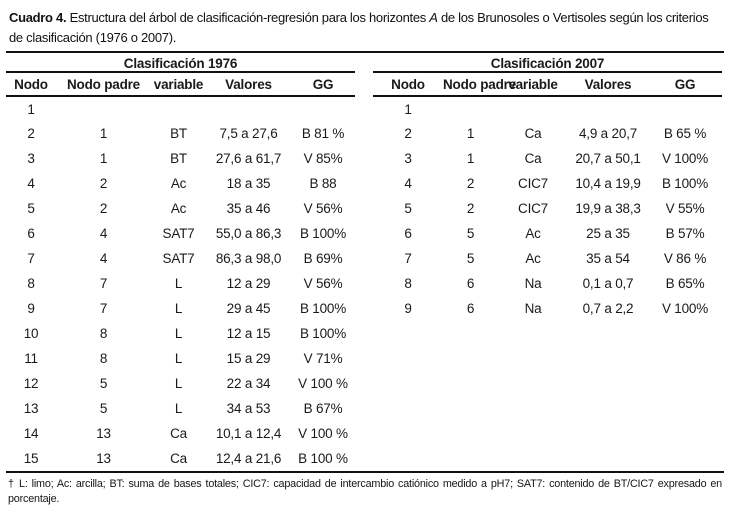 This screenshot has height=519, width=730. What do you see at coordinates (180, 183) in the screenshot?
I see `table-row: 4 2 Ac 18 a 35 B 88` at bounding box center [180, 183].